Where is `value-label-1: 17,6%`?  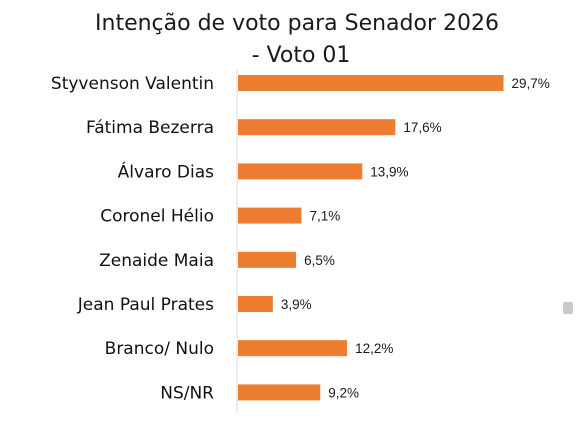
value-label-1: 17,6% is located at coordinates (422, 127).